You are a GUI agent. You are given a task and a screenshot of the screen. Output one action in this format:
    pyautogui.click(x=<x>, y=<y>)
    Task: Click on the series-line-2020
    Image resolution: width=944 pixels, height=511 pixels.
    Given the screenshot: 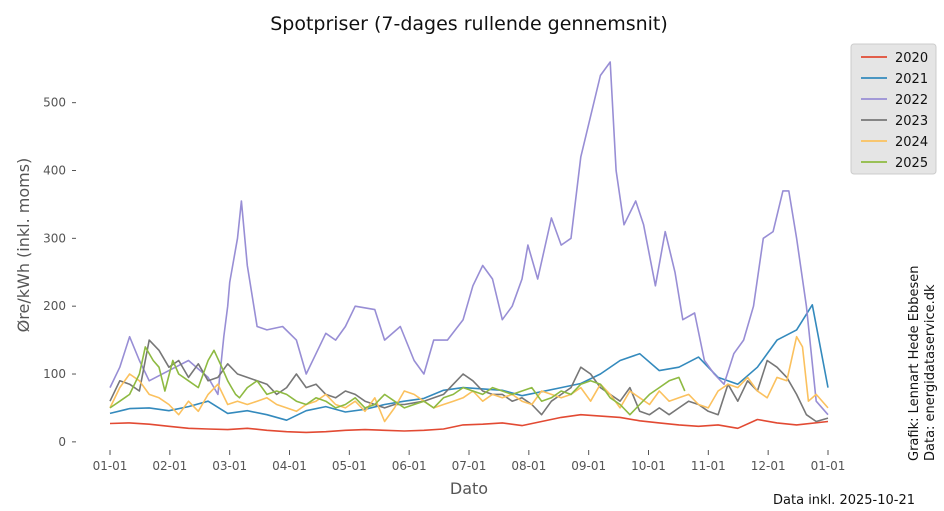 What is the action you would take?
    pyautogui.click(x=469, y=423)
    